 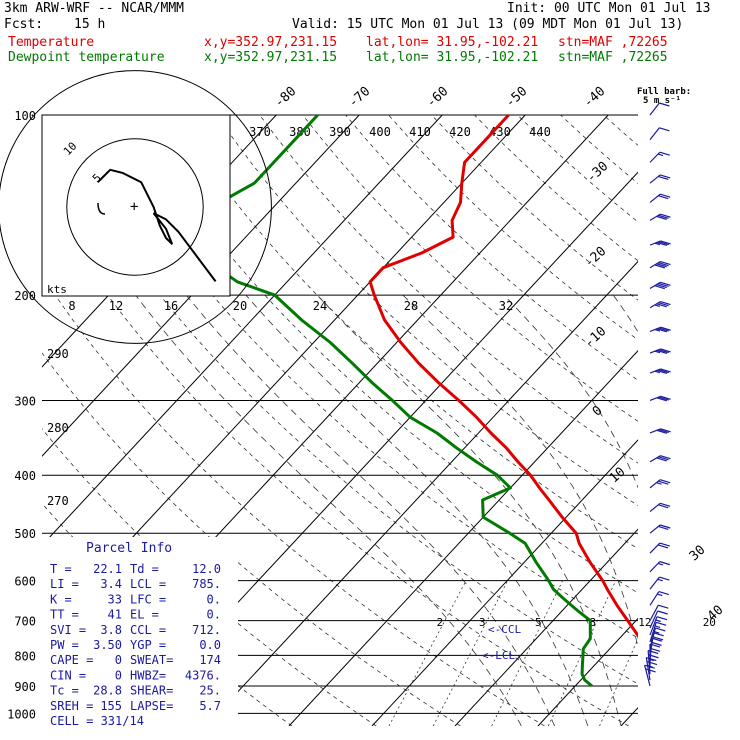 I want to click on hodograph-units: kts, so click(x=57, y=289).